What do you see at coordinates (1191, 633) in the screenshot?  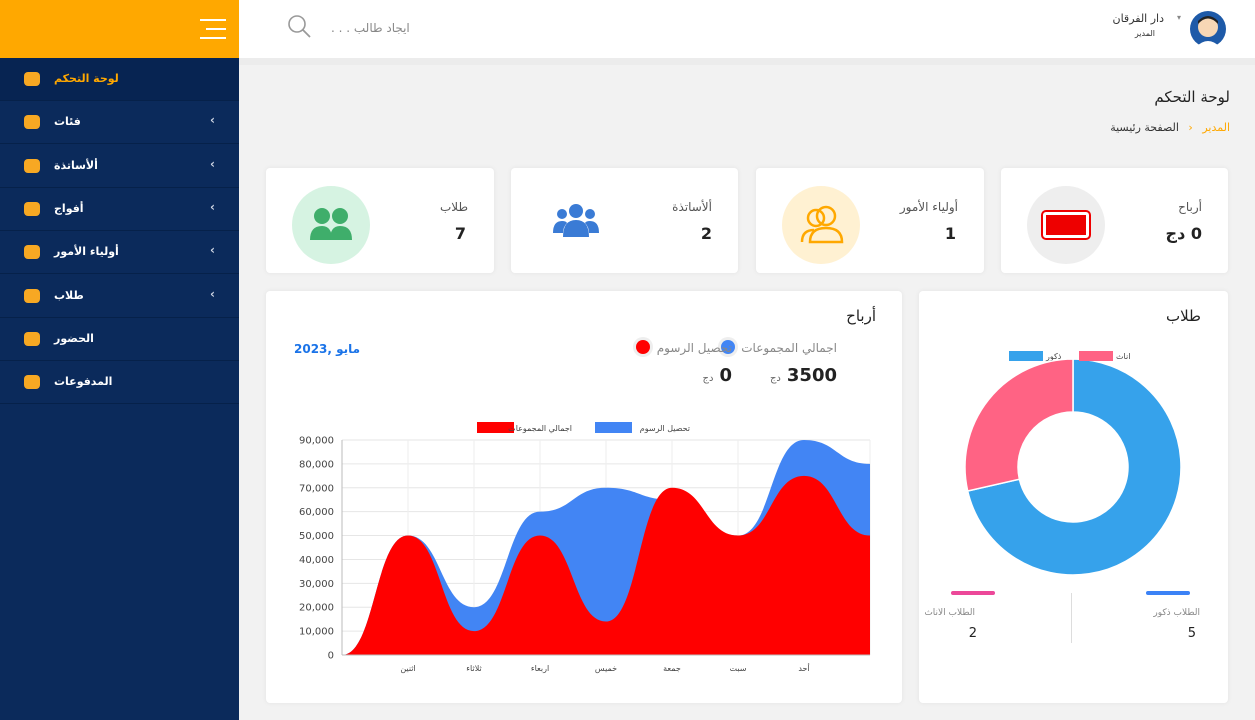 I see `summary-value: 5` at bounding box center [1191, 633].